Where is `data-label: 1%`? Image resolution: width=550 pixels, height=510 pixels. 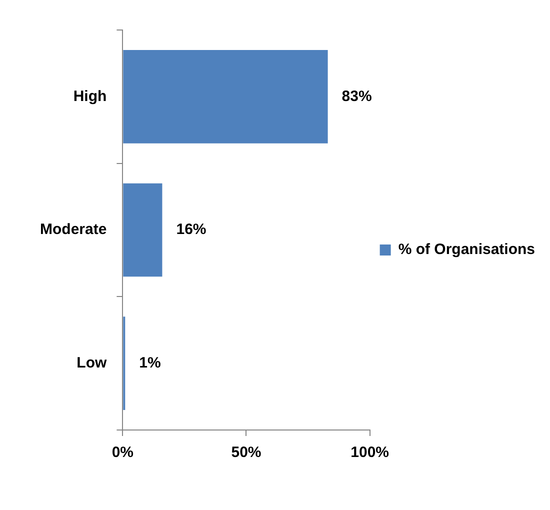 data-label: 1% is located at coordinates (150, 363).